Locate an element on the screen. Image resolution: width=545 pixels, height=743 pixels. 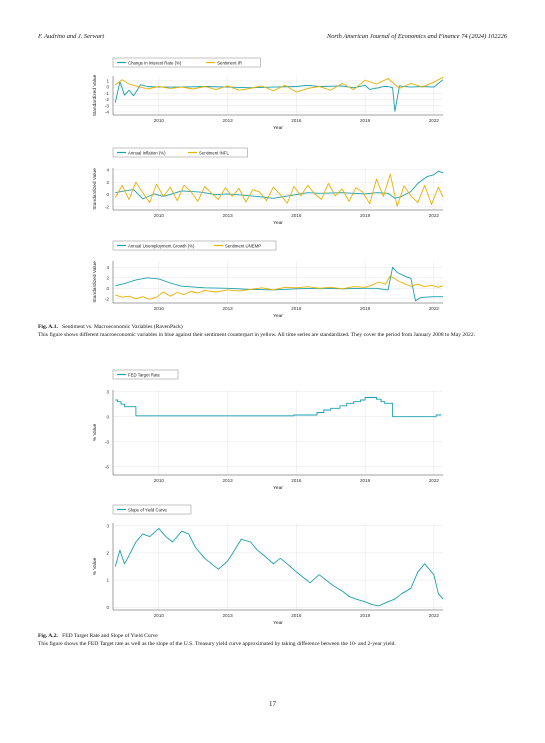
running-header-authors: F. Audrino and J. Serwart is located at coordinates (71, 36).